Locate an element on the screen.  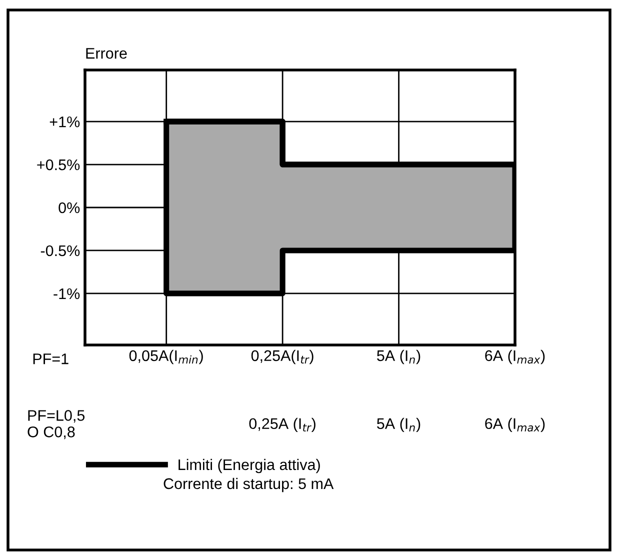
y-axis-title: Errore is located at coordinates (106, 53).